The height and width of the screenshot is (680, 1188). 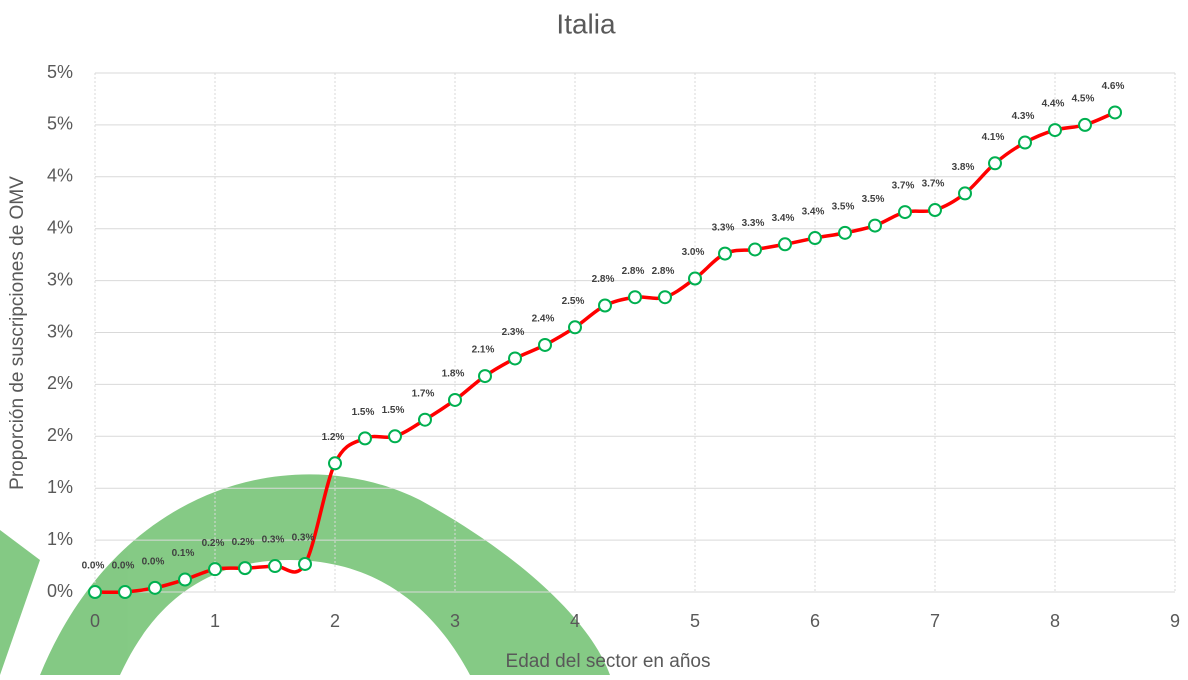 What do you see at coordinates (993, 137) in the screenshot?
I see `data-label: 4.1%` at bounding box center [993, 137].